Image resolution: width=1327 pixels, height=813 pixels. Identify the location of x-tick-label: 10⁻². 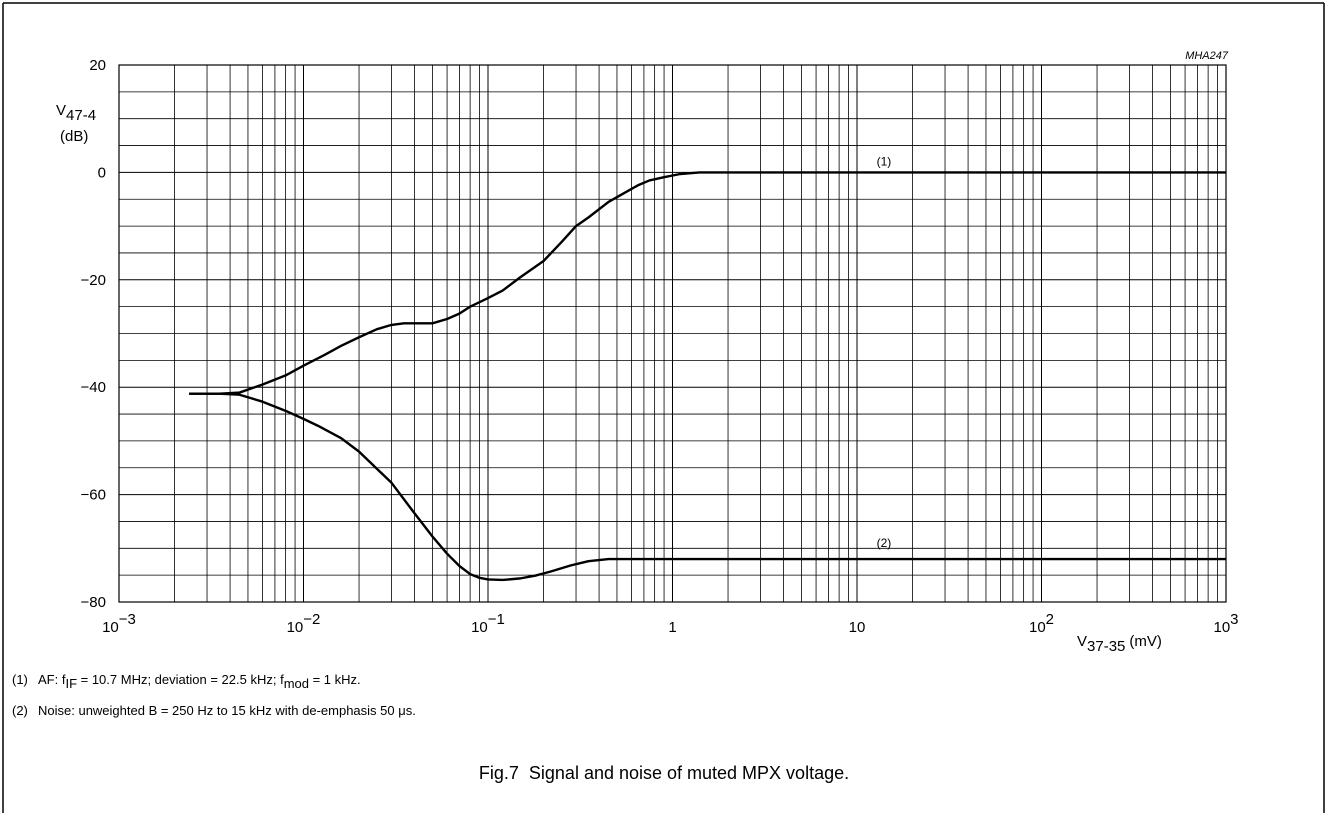
(304, 623).